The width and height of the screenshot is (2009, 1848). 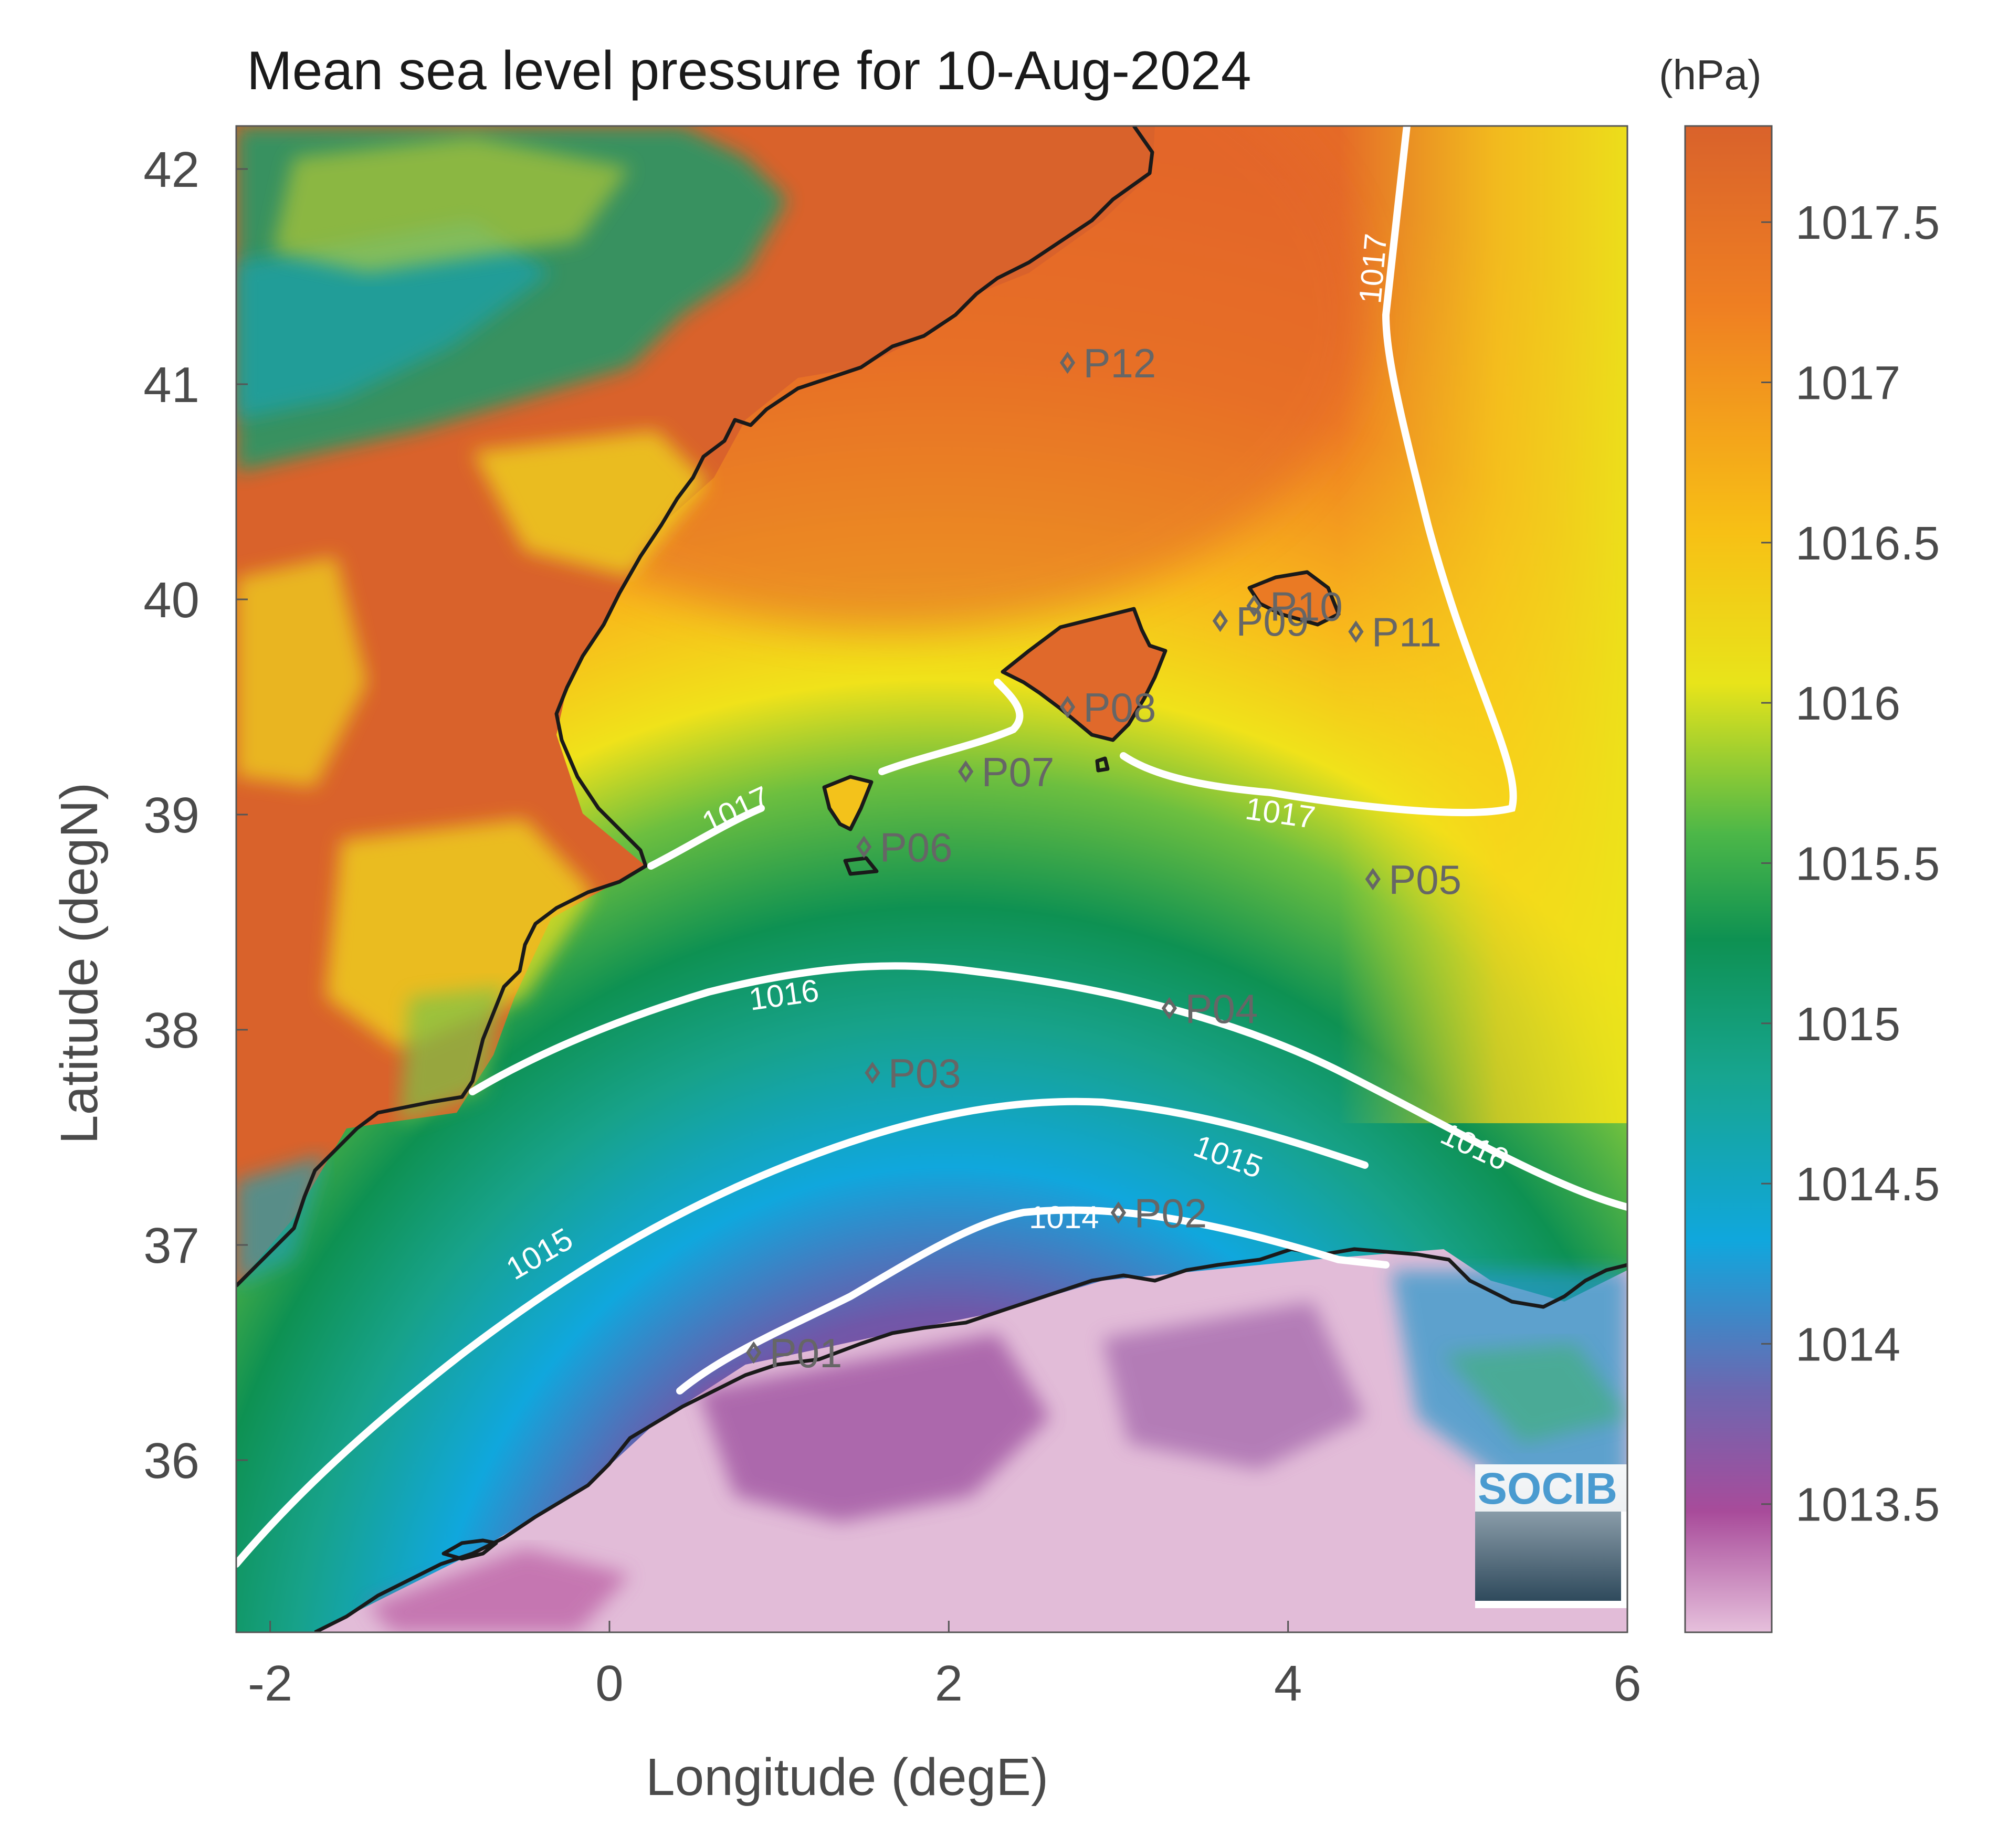 I want to click on station-label: P01, so click(x=806, y=1353).